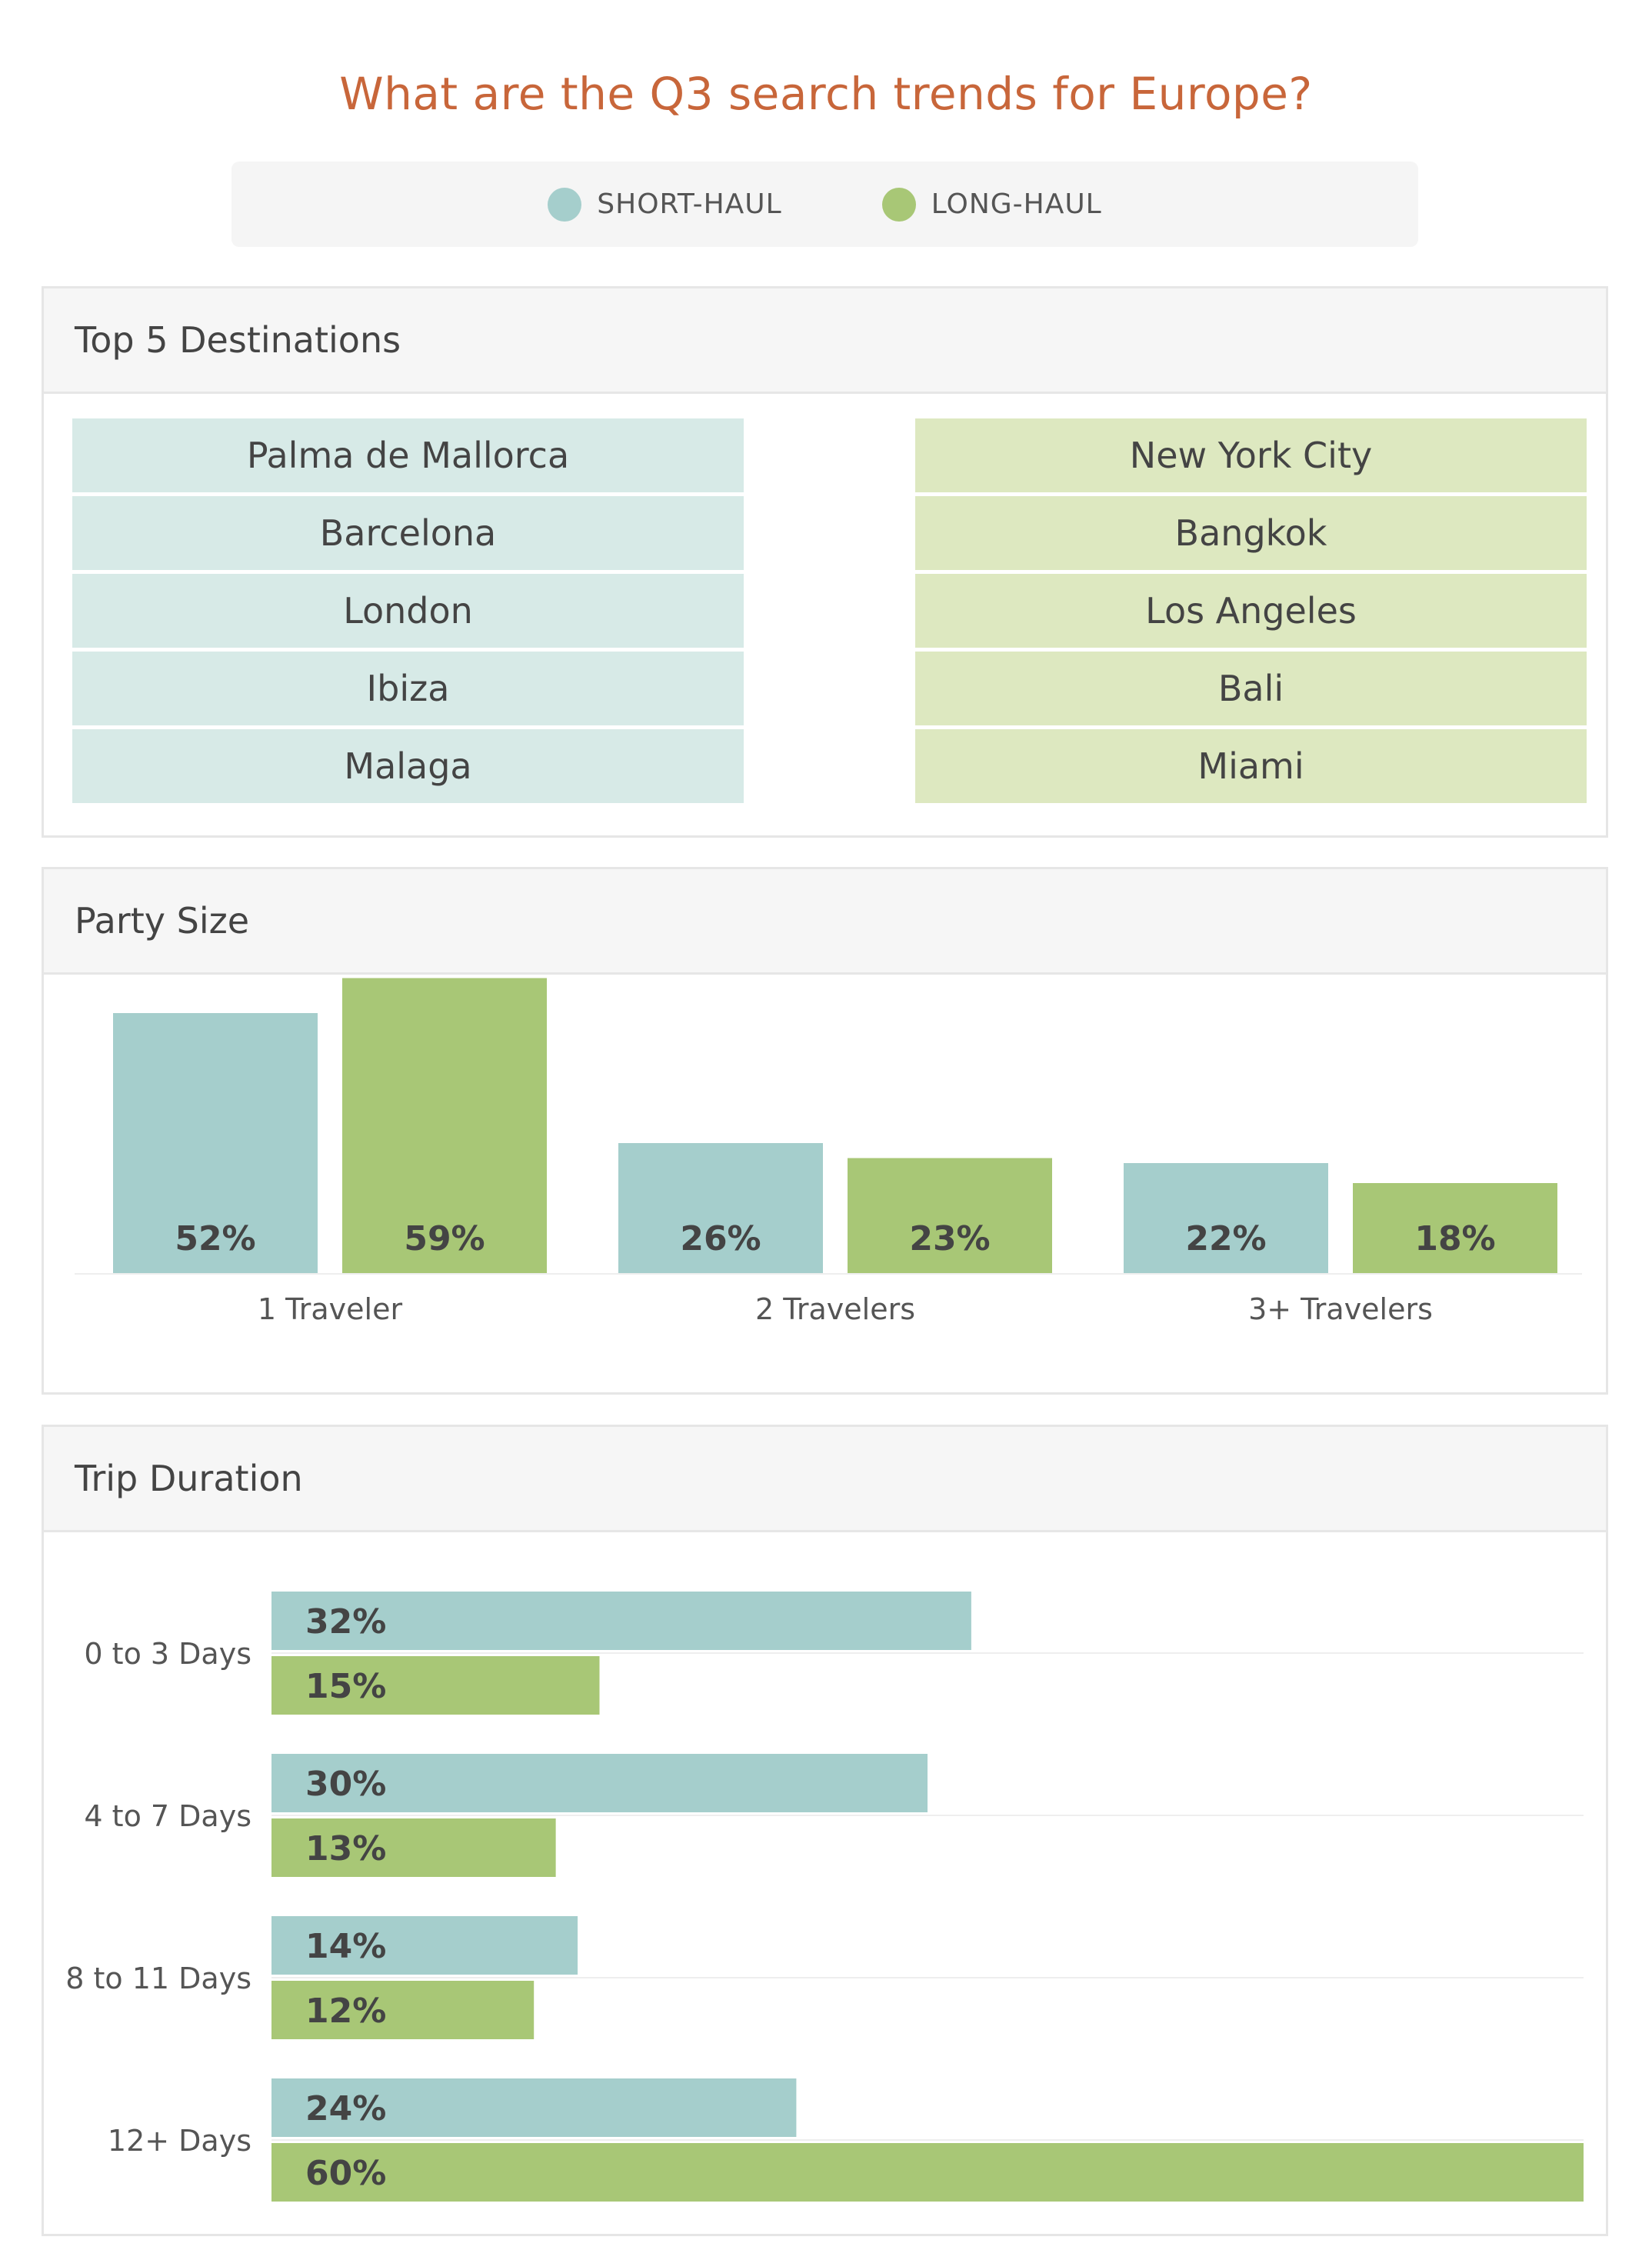  I want to click on legend-dot-short-haul, so click(565, 205).